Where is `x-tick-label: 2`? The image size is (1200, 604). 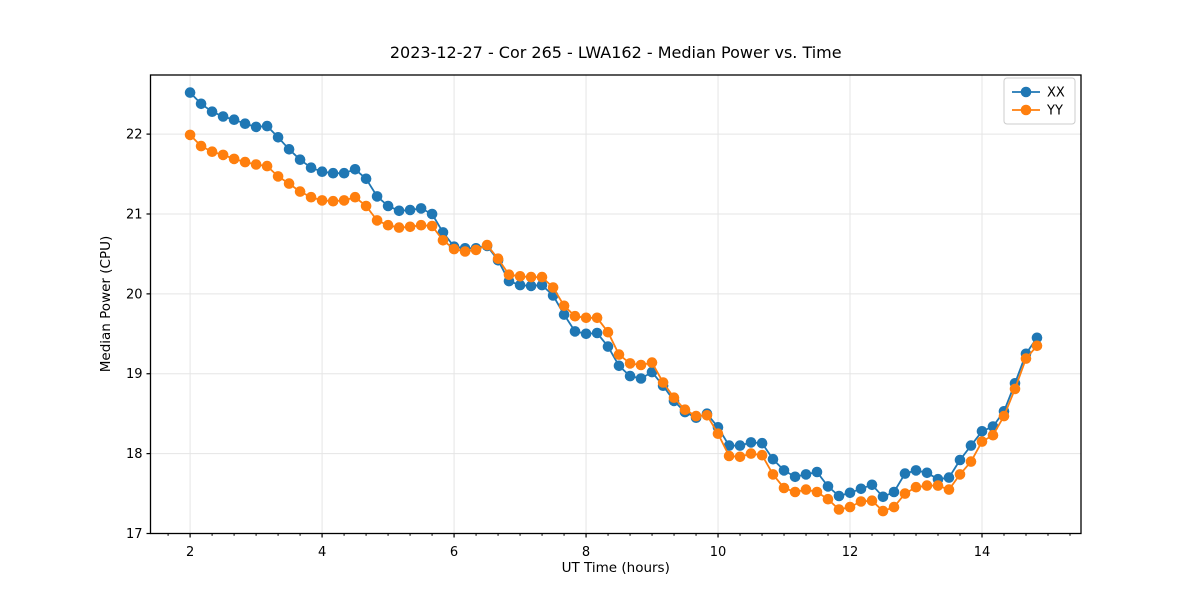 x-tick-label: 2 is located at coordinates (190, 552).